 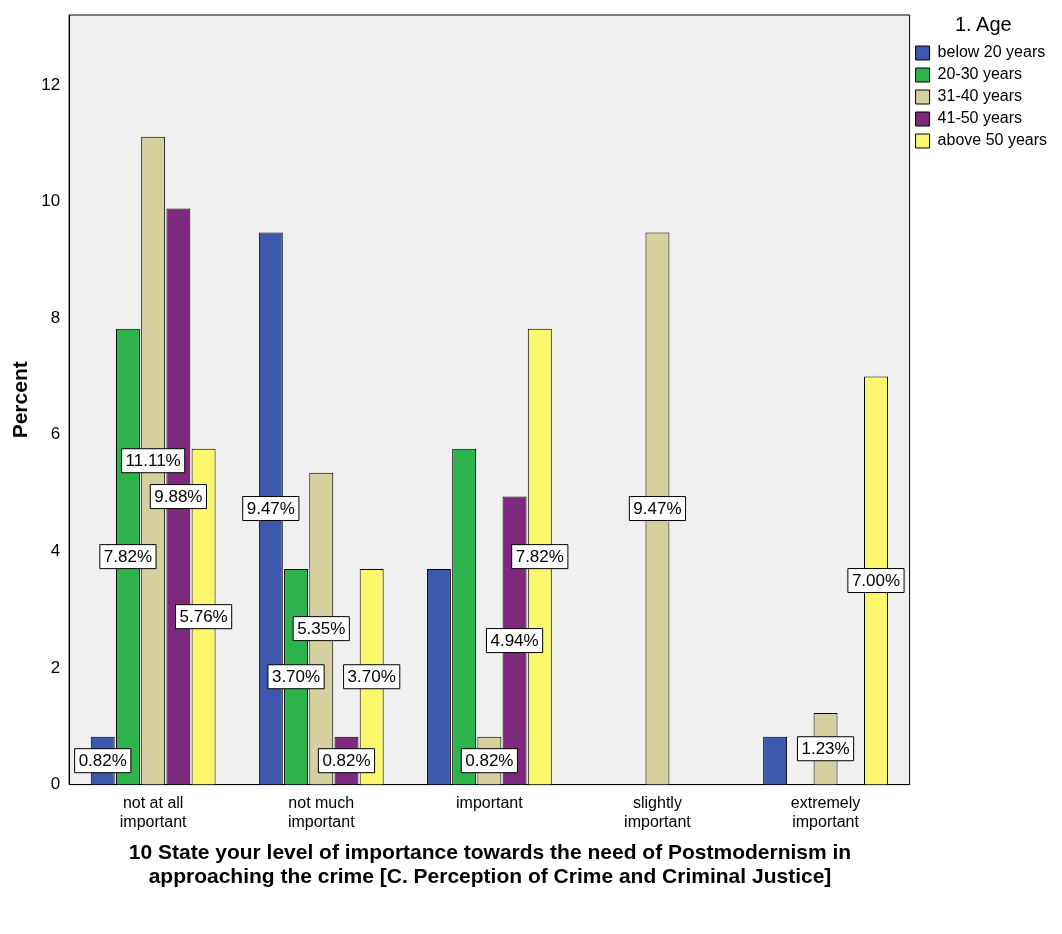 I want to click on x-tick-label: extremely important, so click(x=825, y=811).